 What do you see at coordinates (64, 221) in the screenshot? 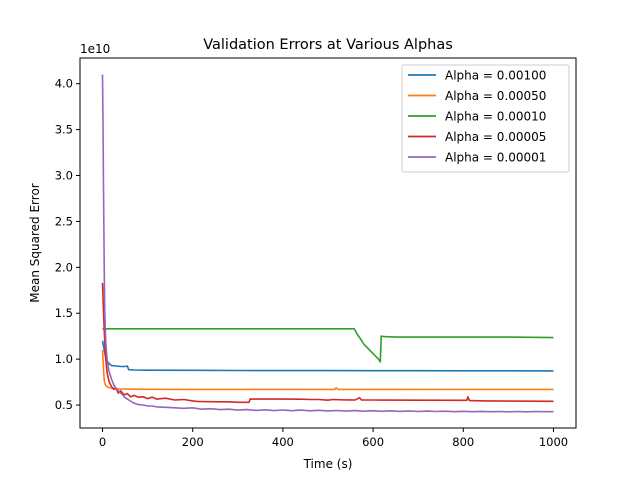
I see `y-tick-label: 2.5` at bounding box center [64, 221].